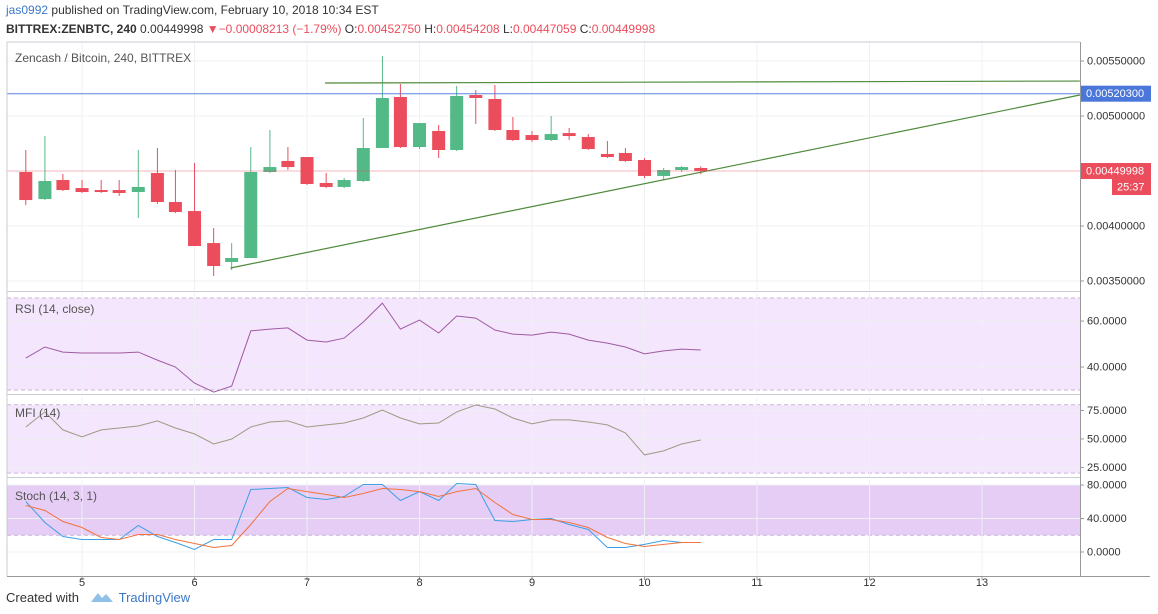 Image resolution: width=1158 pixels, height=614 pixels. I want to click on y-tick-label: 80.0000, so click(1107, 485).